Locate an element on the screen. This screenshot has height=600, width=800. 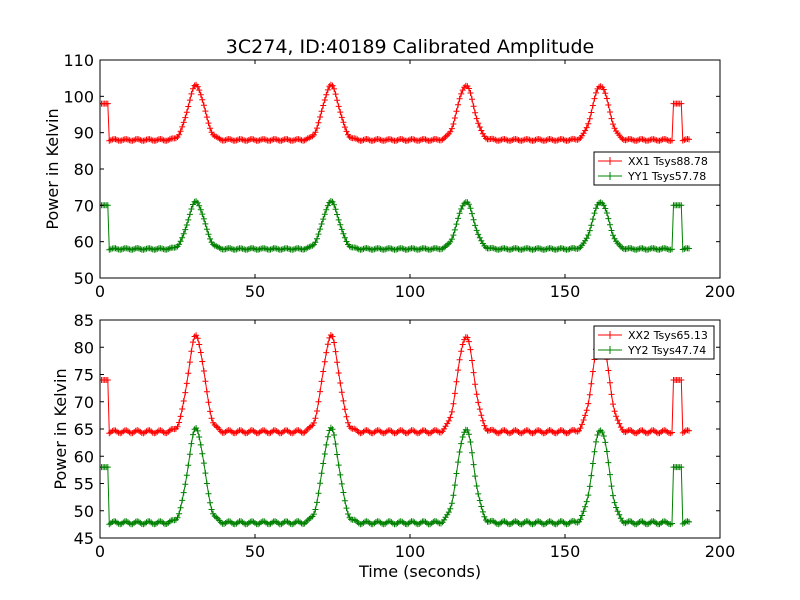
y-tick-label: 60 is located at coordinates (84, 242).